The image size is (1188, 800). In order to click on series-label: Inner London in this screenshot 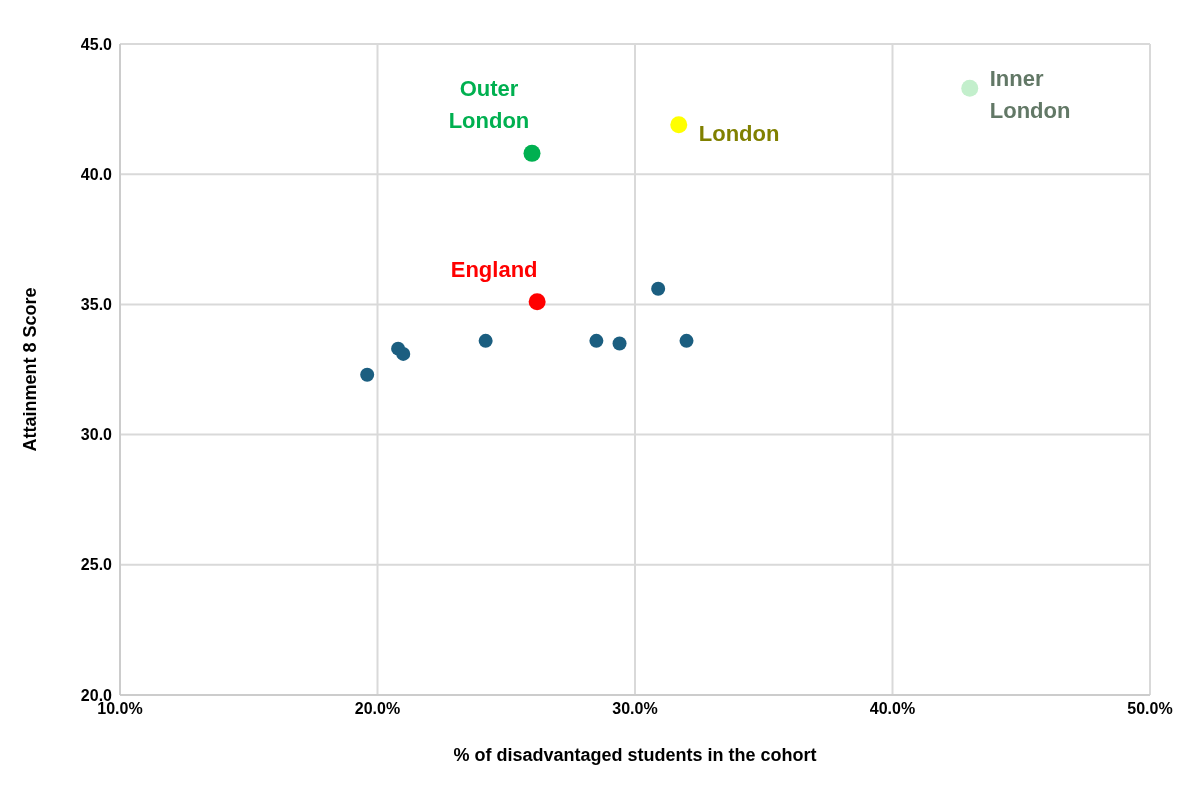, I will do `click(1030, 95)`.